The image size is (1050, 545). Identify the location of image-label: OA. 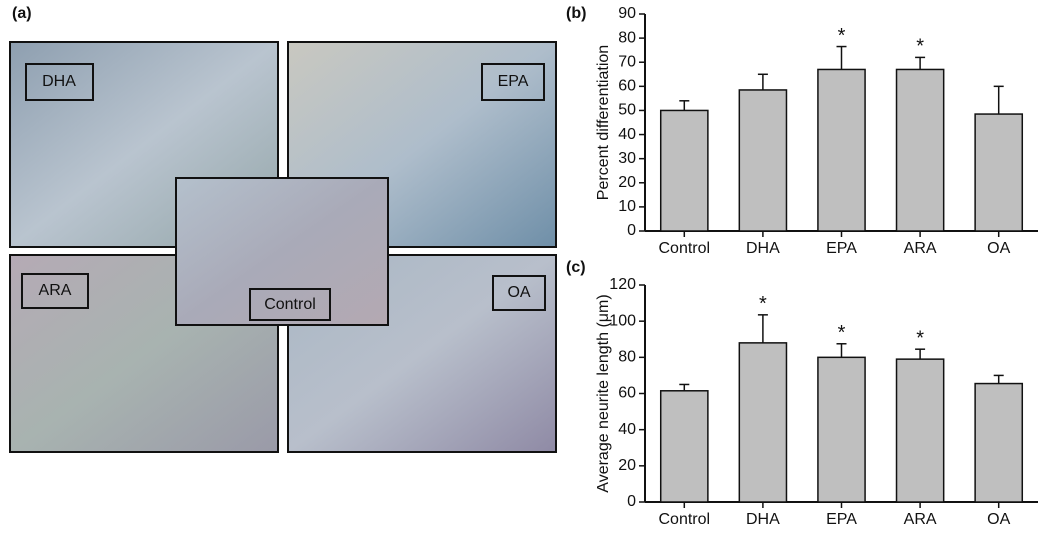
(518, 292).